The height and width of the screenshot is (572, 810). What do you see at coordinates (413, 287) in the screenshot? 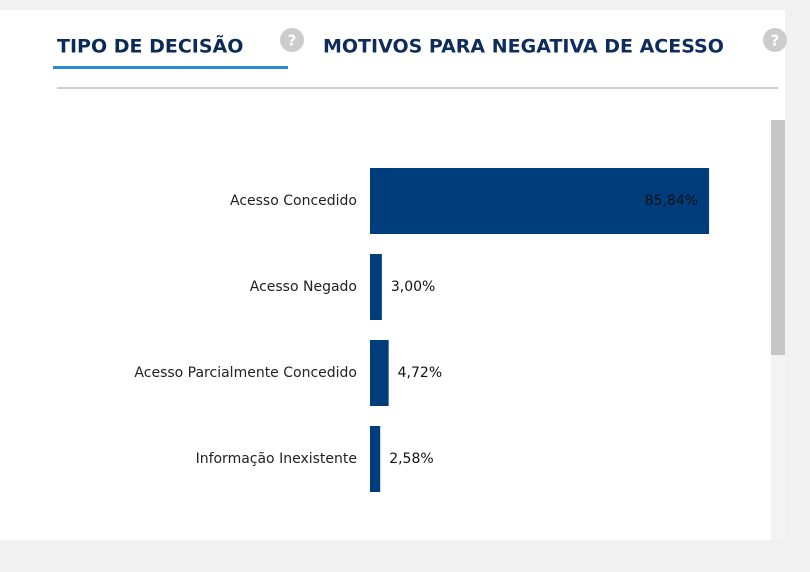
I see `value-label: 3,00%` at bounding box center [413, 287].